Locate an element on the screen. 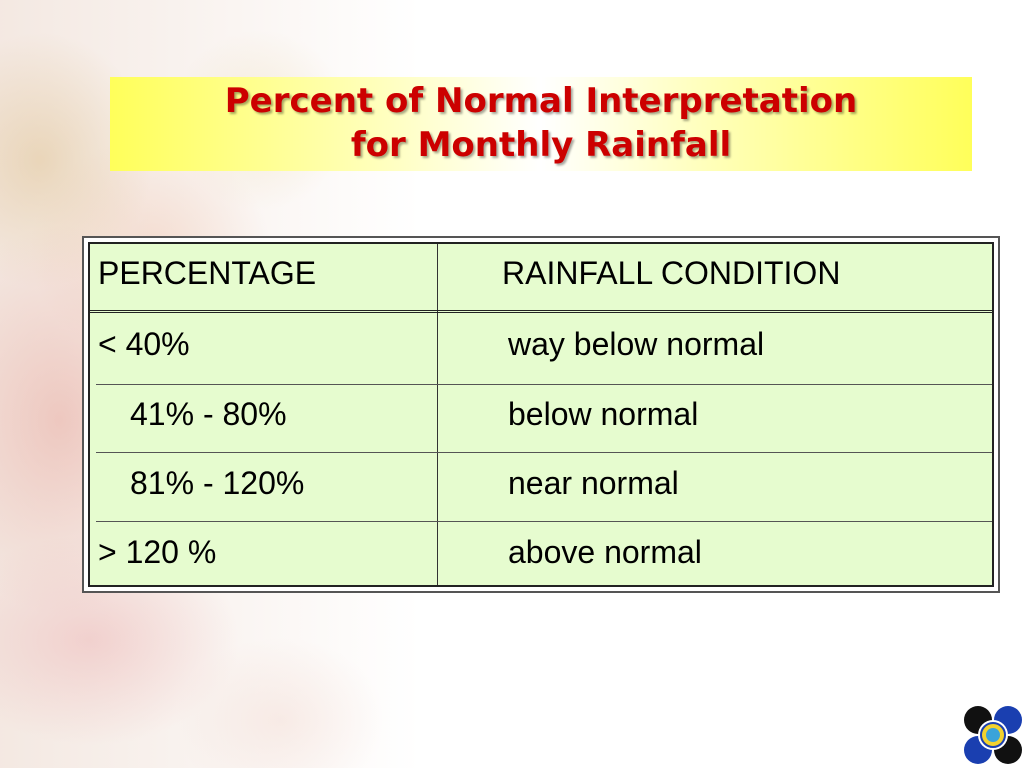 The width and height of the screenshot is (1024, 768). header-rainfall-condition: RAINFALL CONDITION is located at coordinates (671, 273).